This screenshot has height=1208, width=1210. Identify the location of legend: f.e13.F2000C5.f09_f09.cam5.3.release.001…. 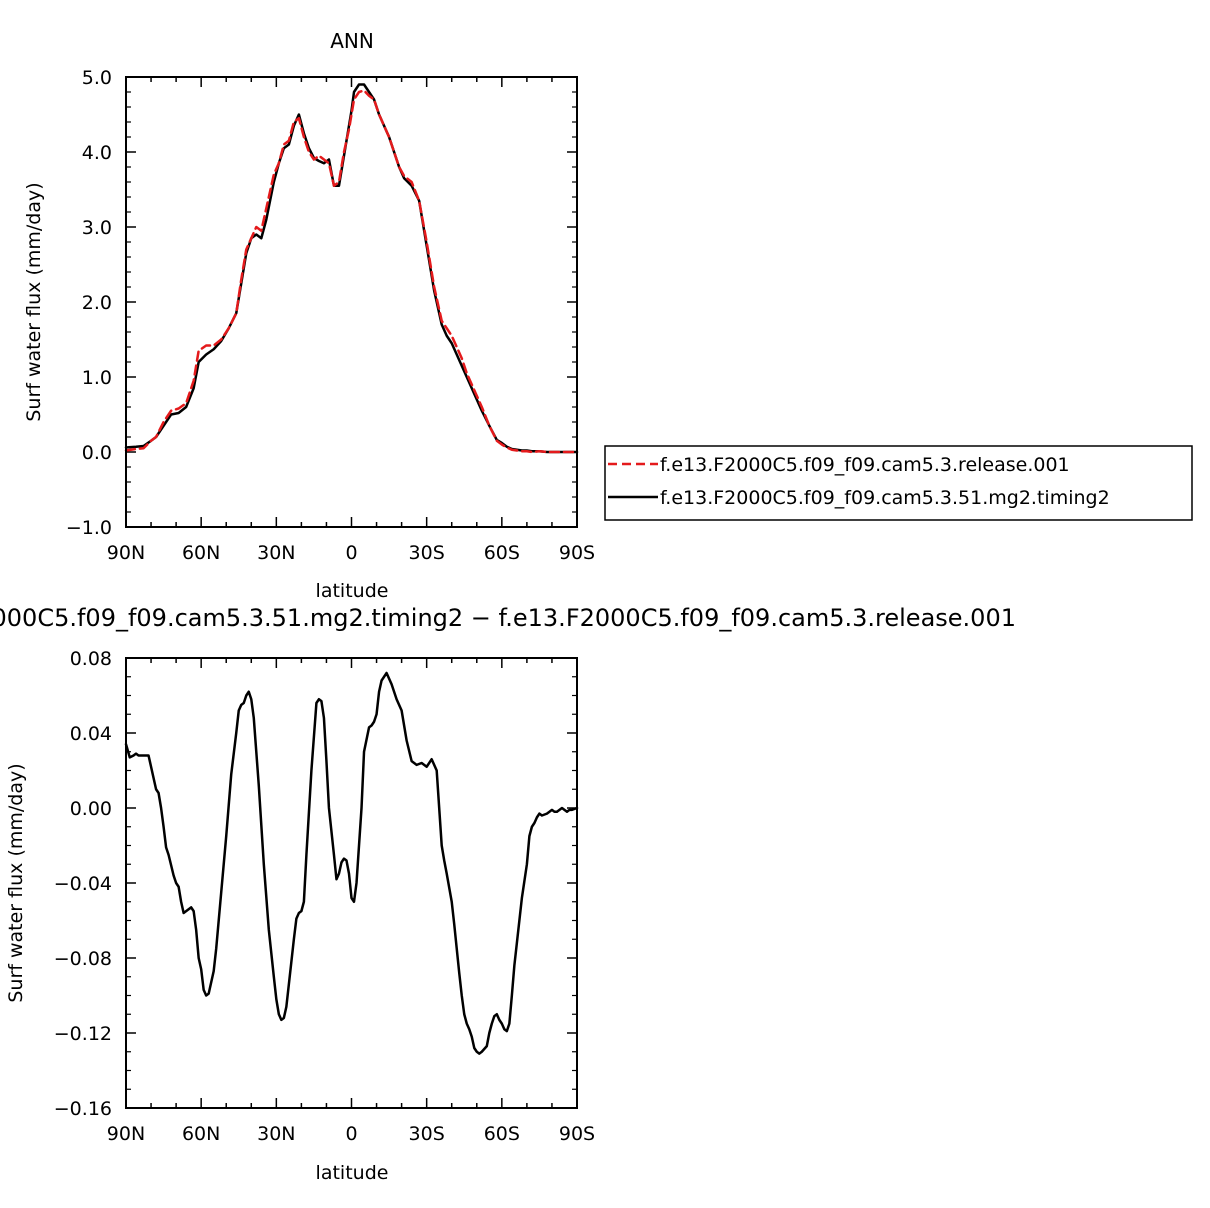
(898, 483).